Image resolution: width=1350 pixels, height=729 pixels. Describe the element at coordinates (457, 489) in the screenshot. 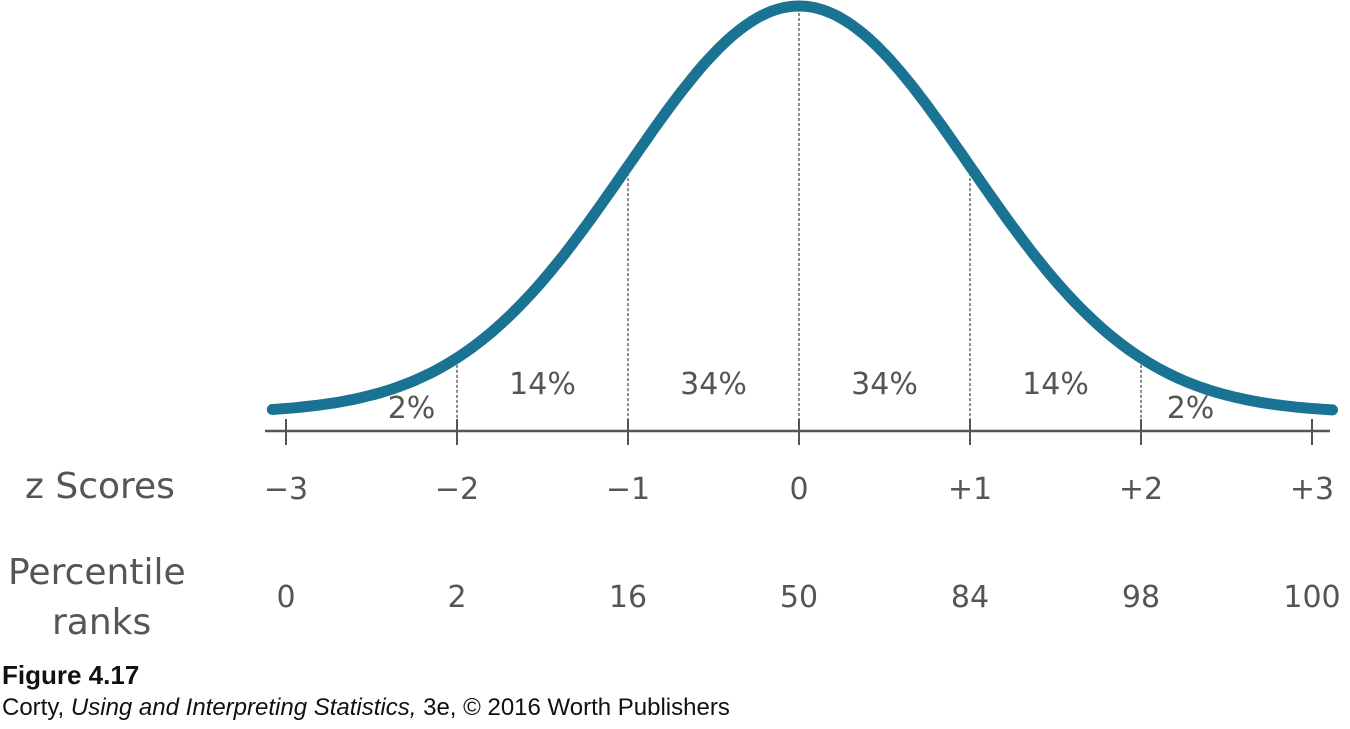

I see `z-score-label: −2` at that location.